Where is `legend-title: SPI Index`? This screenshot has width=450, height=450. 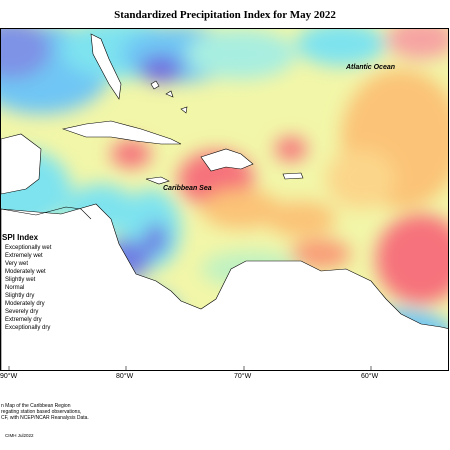 legend-title: SPI Index is located at coordinates (20, 237).